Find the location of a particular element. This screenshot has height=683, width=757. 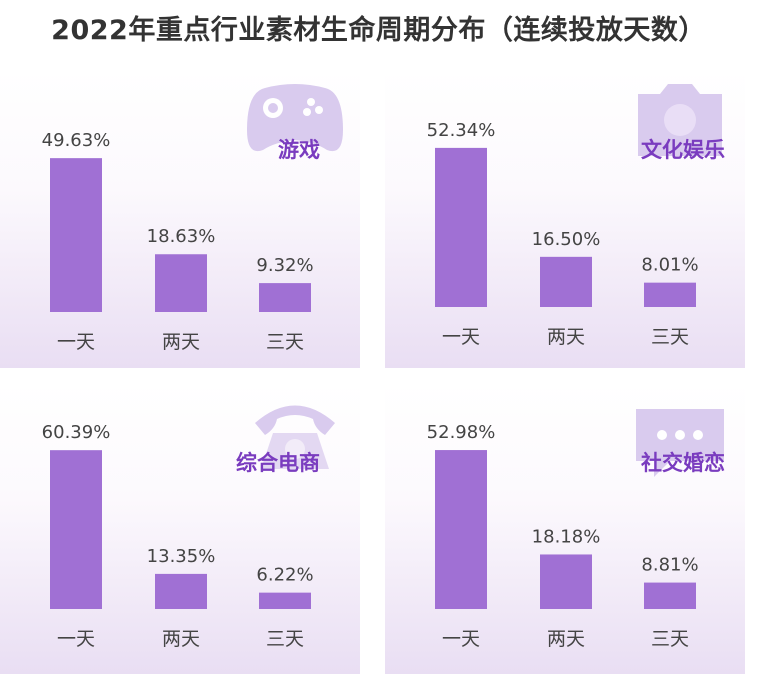

data-label: 8.81% is located at coordinates (669, 565).